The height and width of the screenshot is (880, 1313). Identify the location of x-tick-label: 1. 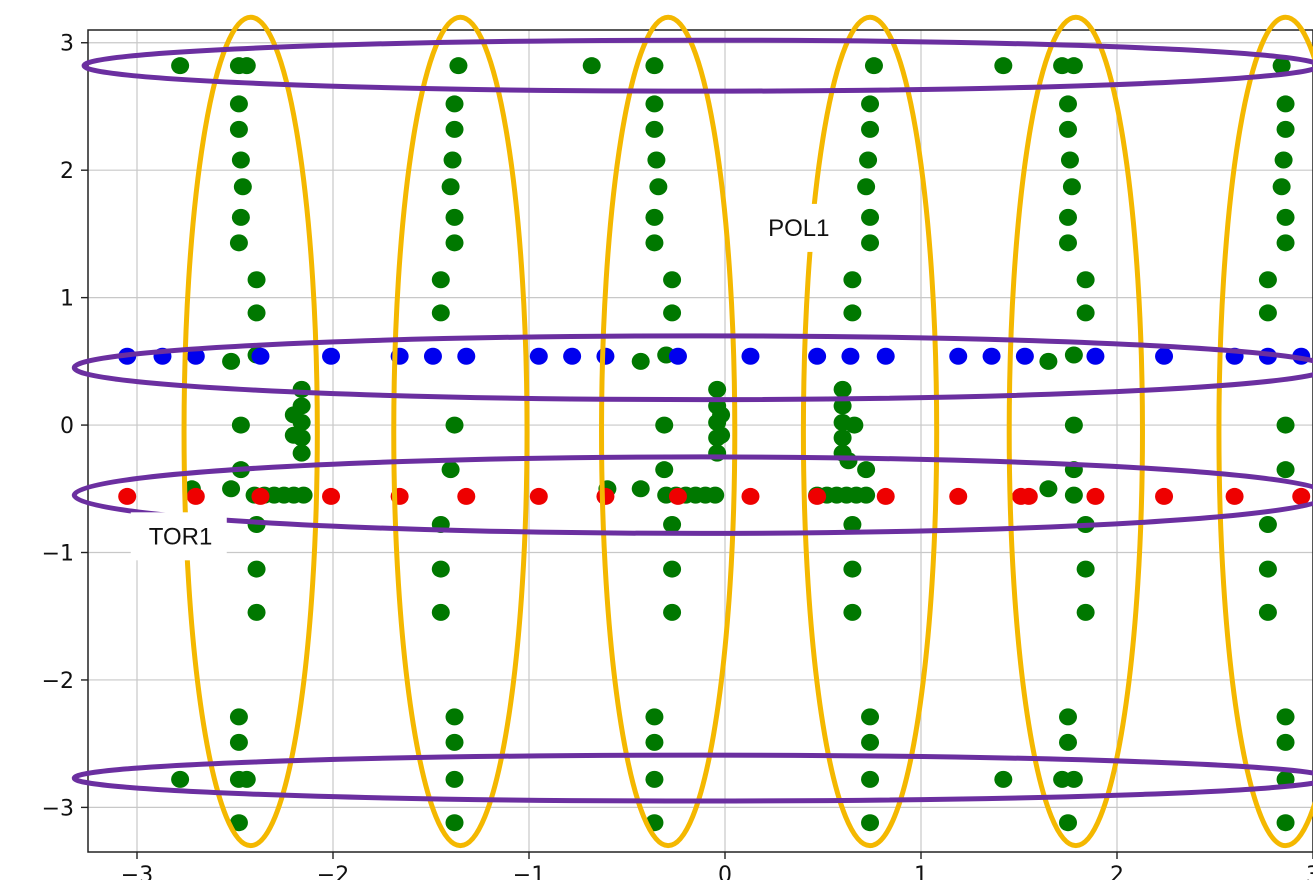
(921, 871).